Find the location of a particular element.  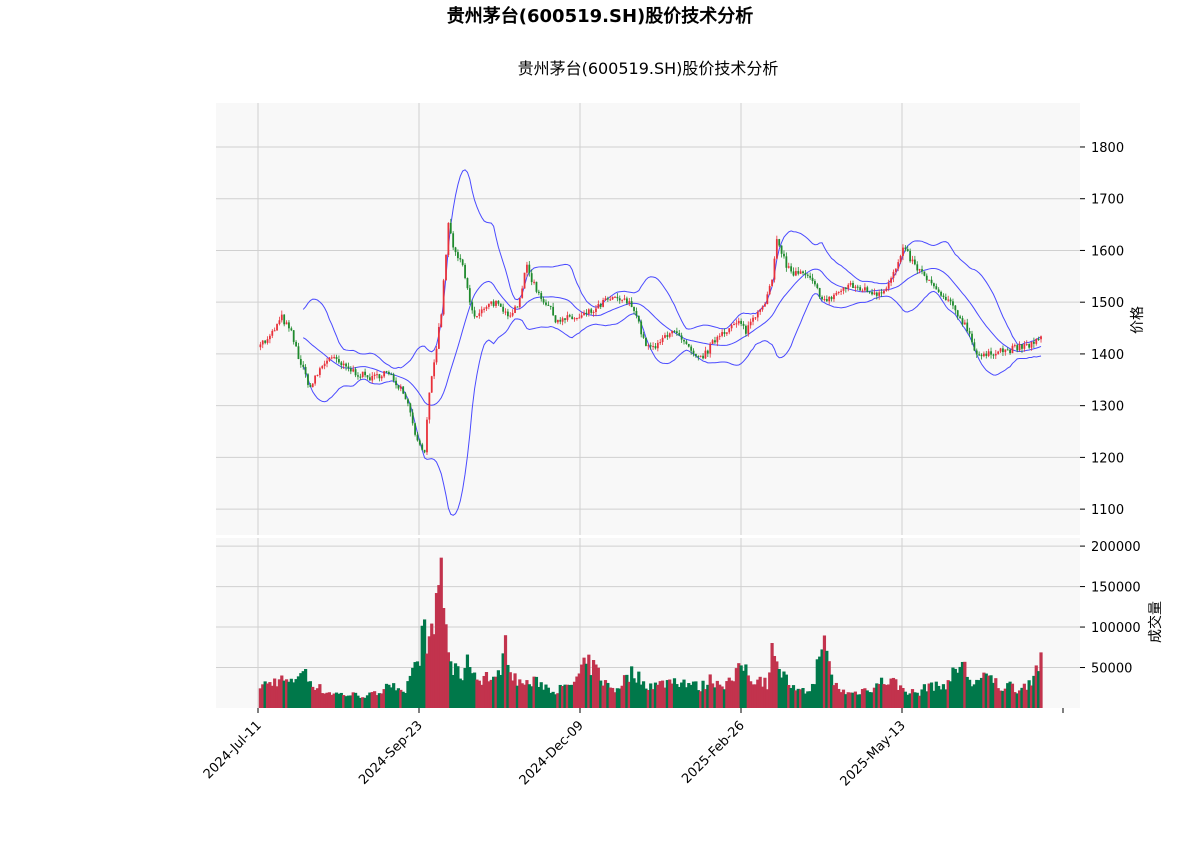

chart-title: 贵州茅台(600519.SH)股价技术分析 is located at coordinates (648, 68).